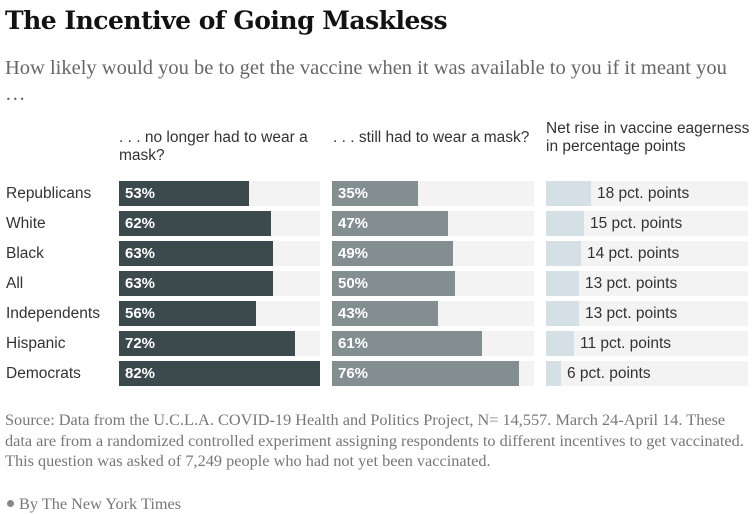 The image size is (753, 514). What do you see at coordinates (140, 373) in the screenshot?
I see `no-mask-value-label: 82%` at bounding box center [140, 373].